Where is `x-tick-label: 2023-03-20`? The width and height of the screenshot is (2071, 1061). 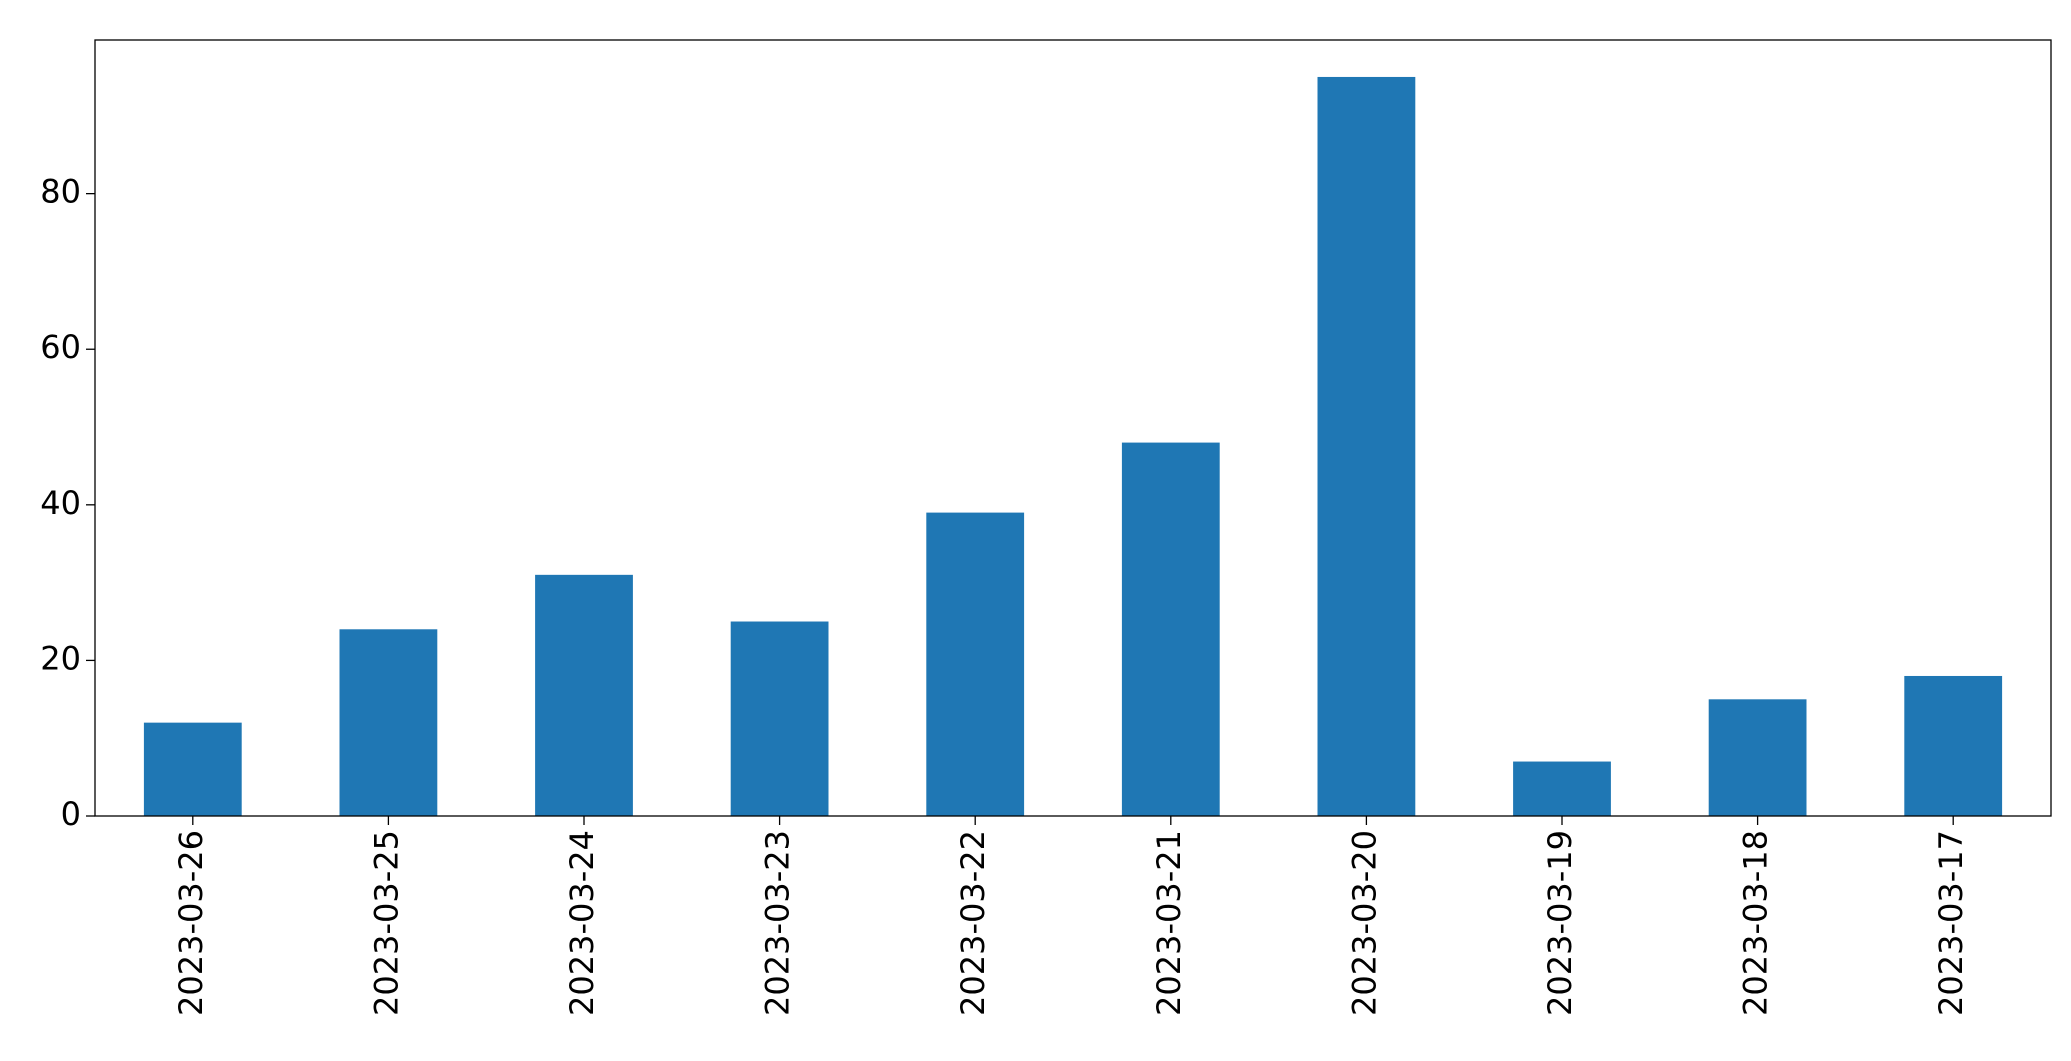 x-tick-label: 2023-03-20 is located at coordinates (1364, 923).